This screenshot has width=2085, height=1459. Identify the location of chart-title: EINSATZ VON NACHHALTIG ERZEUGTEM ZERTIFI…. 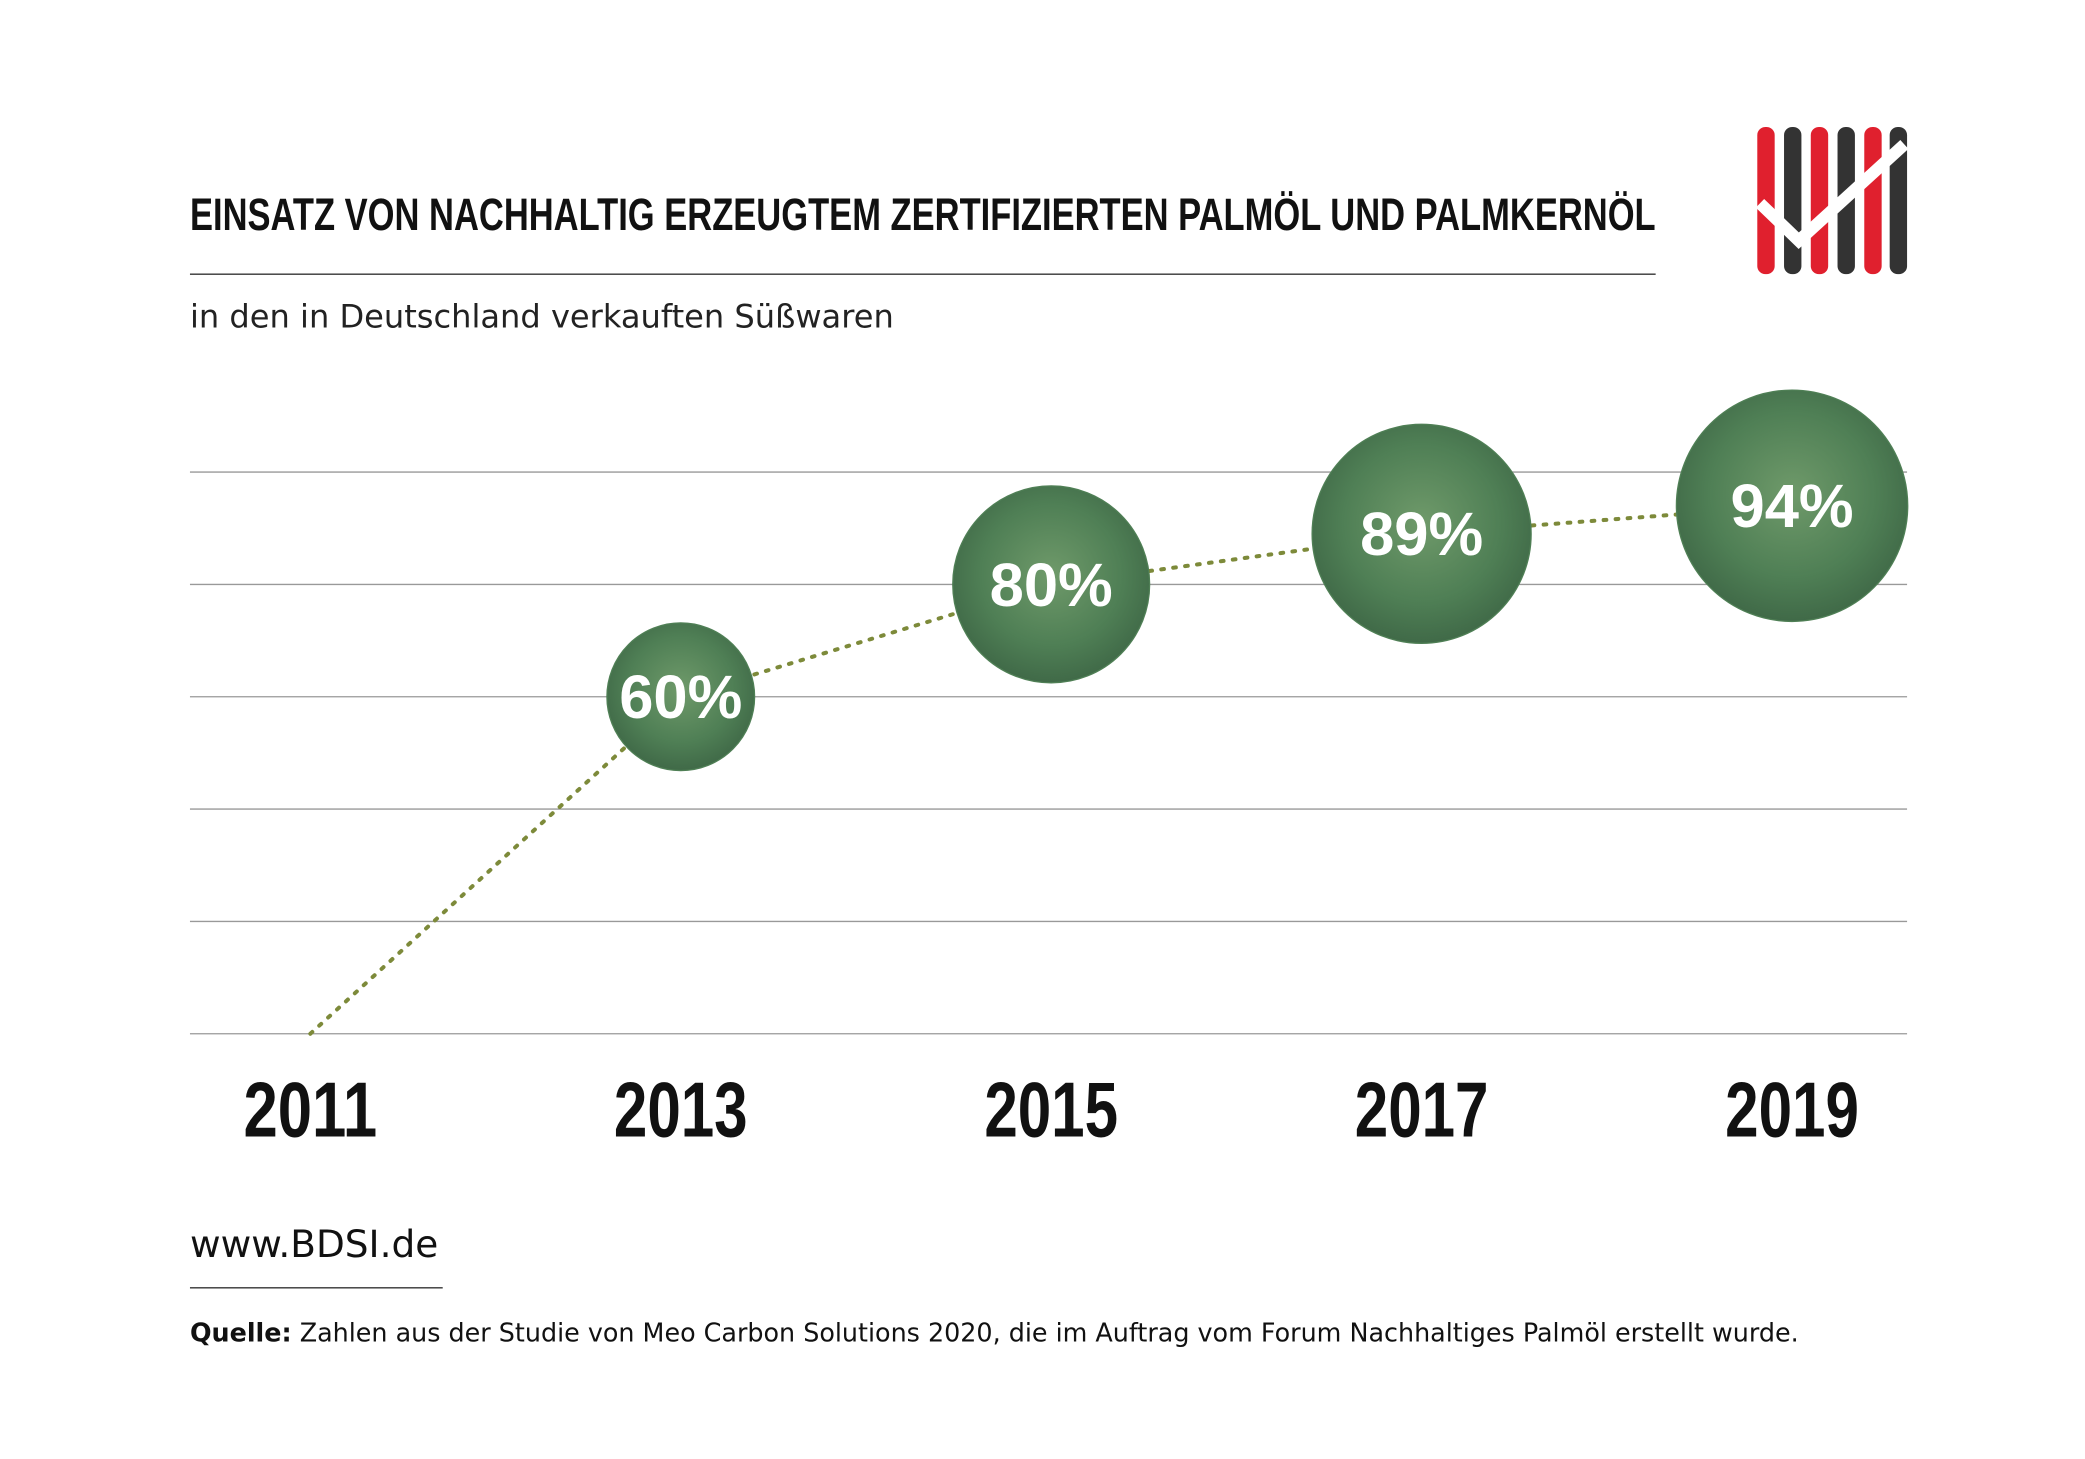
(923, 214).